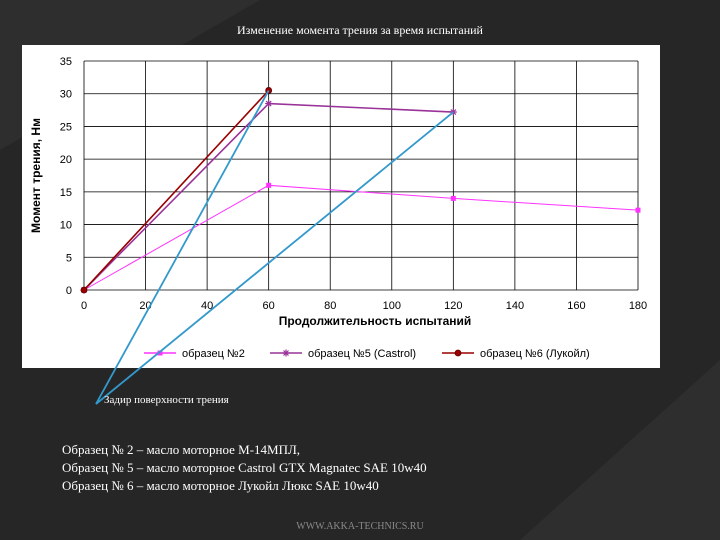 This screenshot has width=720, height=540. What do you see at coordinates (181, 449) in the screenshot?
I see `note-line: Образец № 2 – масло моторное М-14МПЛ,` at bounding box center [181, 449].